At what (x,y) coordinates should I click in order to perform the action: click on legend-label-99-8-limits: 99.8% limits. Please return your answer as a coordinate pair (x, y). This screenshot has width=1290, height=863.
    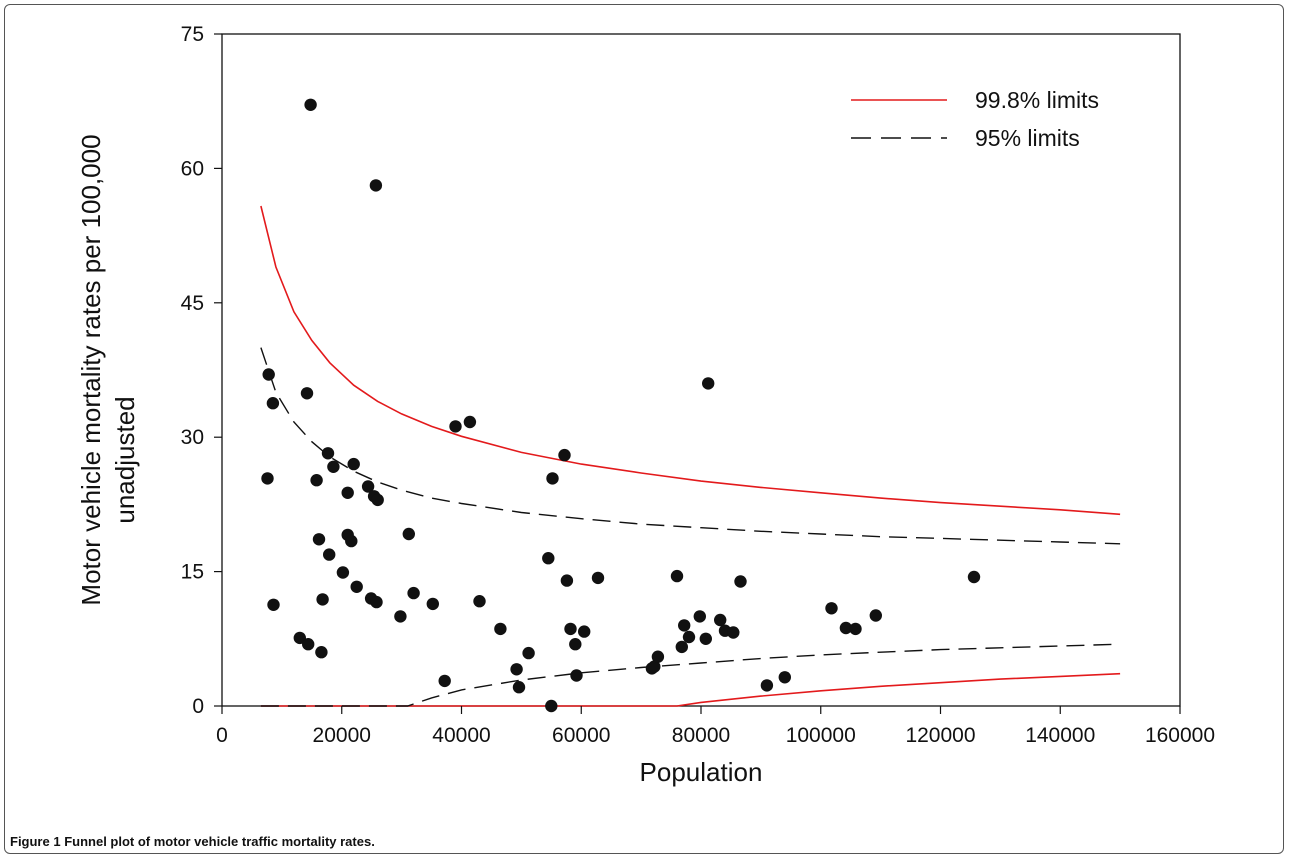
    Looking at the image, I should click on (1037, 100).